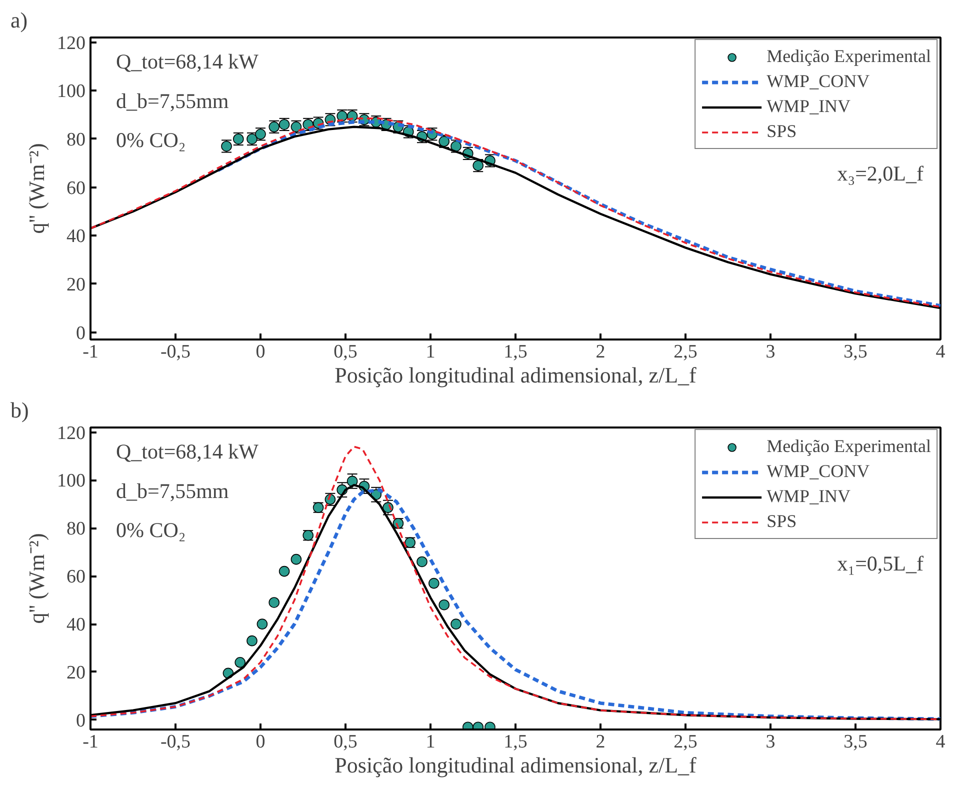 This screenshot has width=968, height=789. Describe the element at coordinates (19, 20) in the screenshot. I see `chart-title: a)` at that location.